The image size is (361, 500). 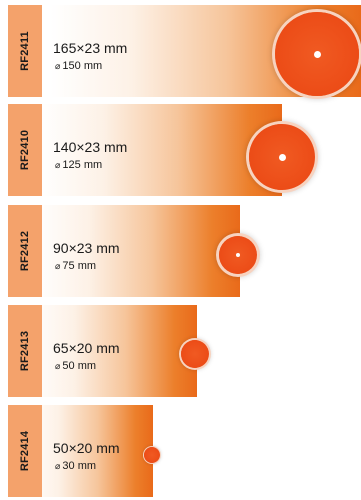 I want to click on product-code-tab: RF2410, so click(x=25, y=150).